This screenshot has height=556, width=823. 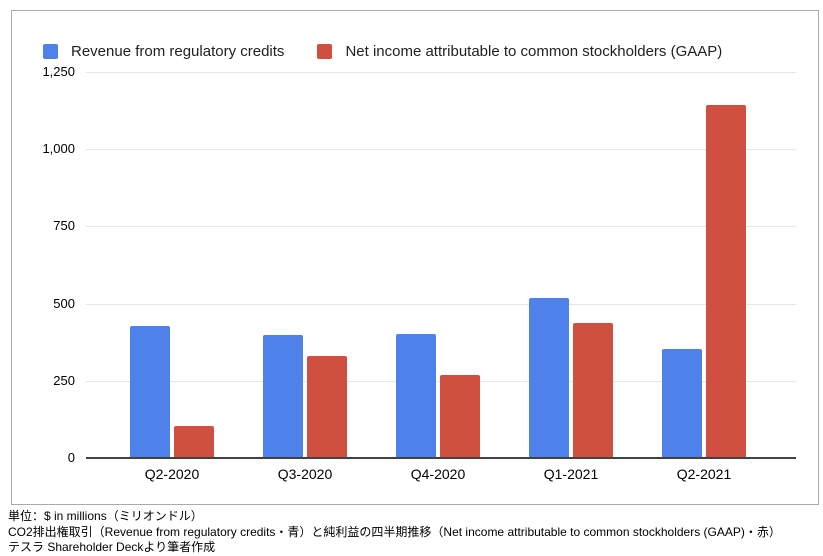 I want to click on y-axis-tick-label: 1,250, so click(x=58, y=71).